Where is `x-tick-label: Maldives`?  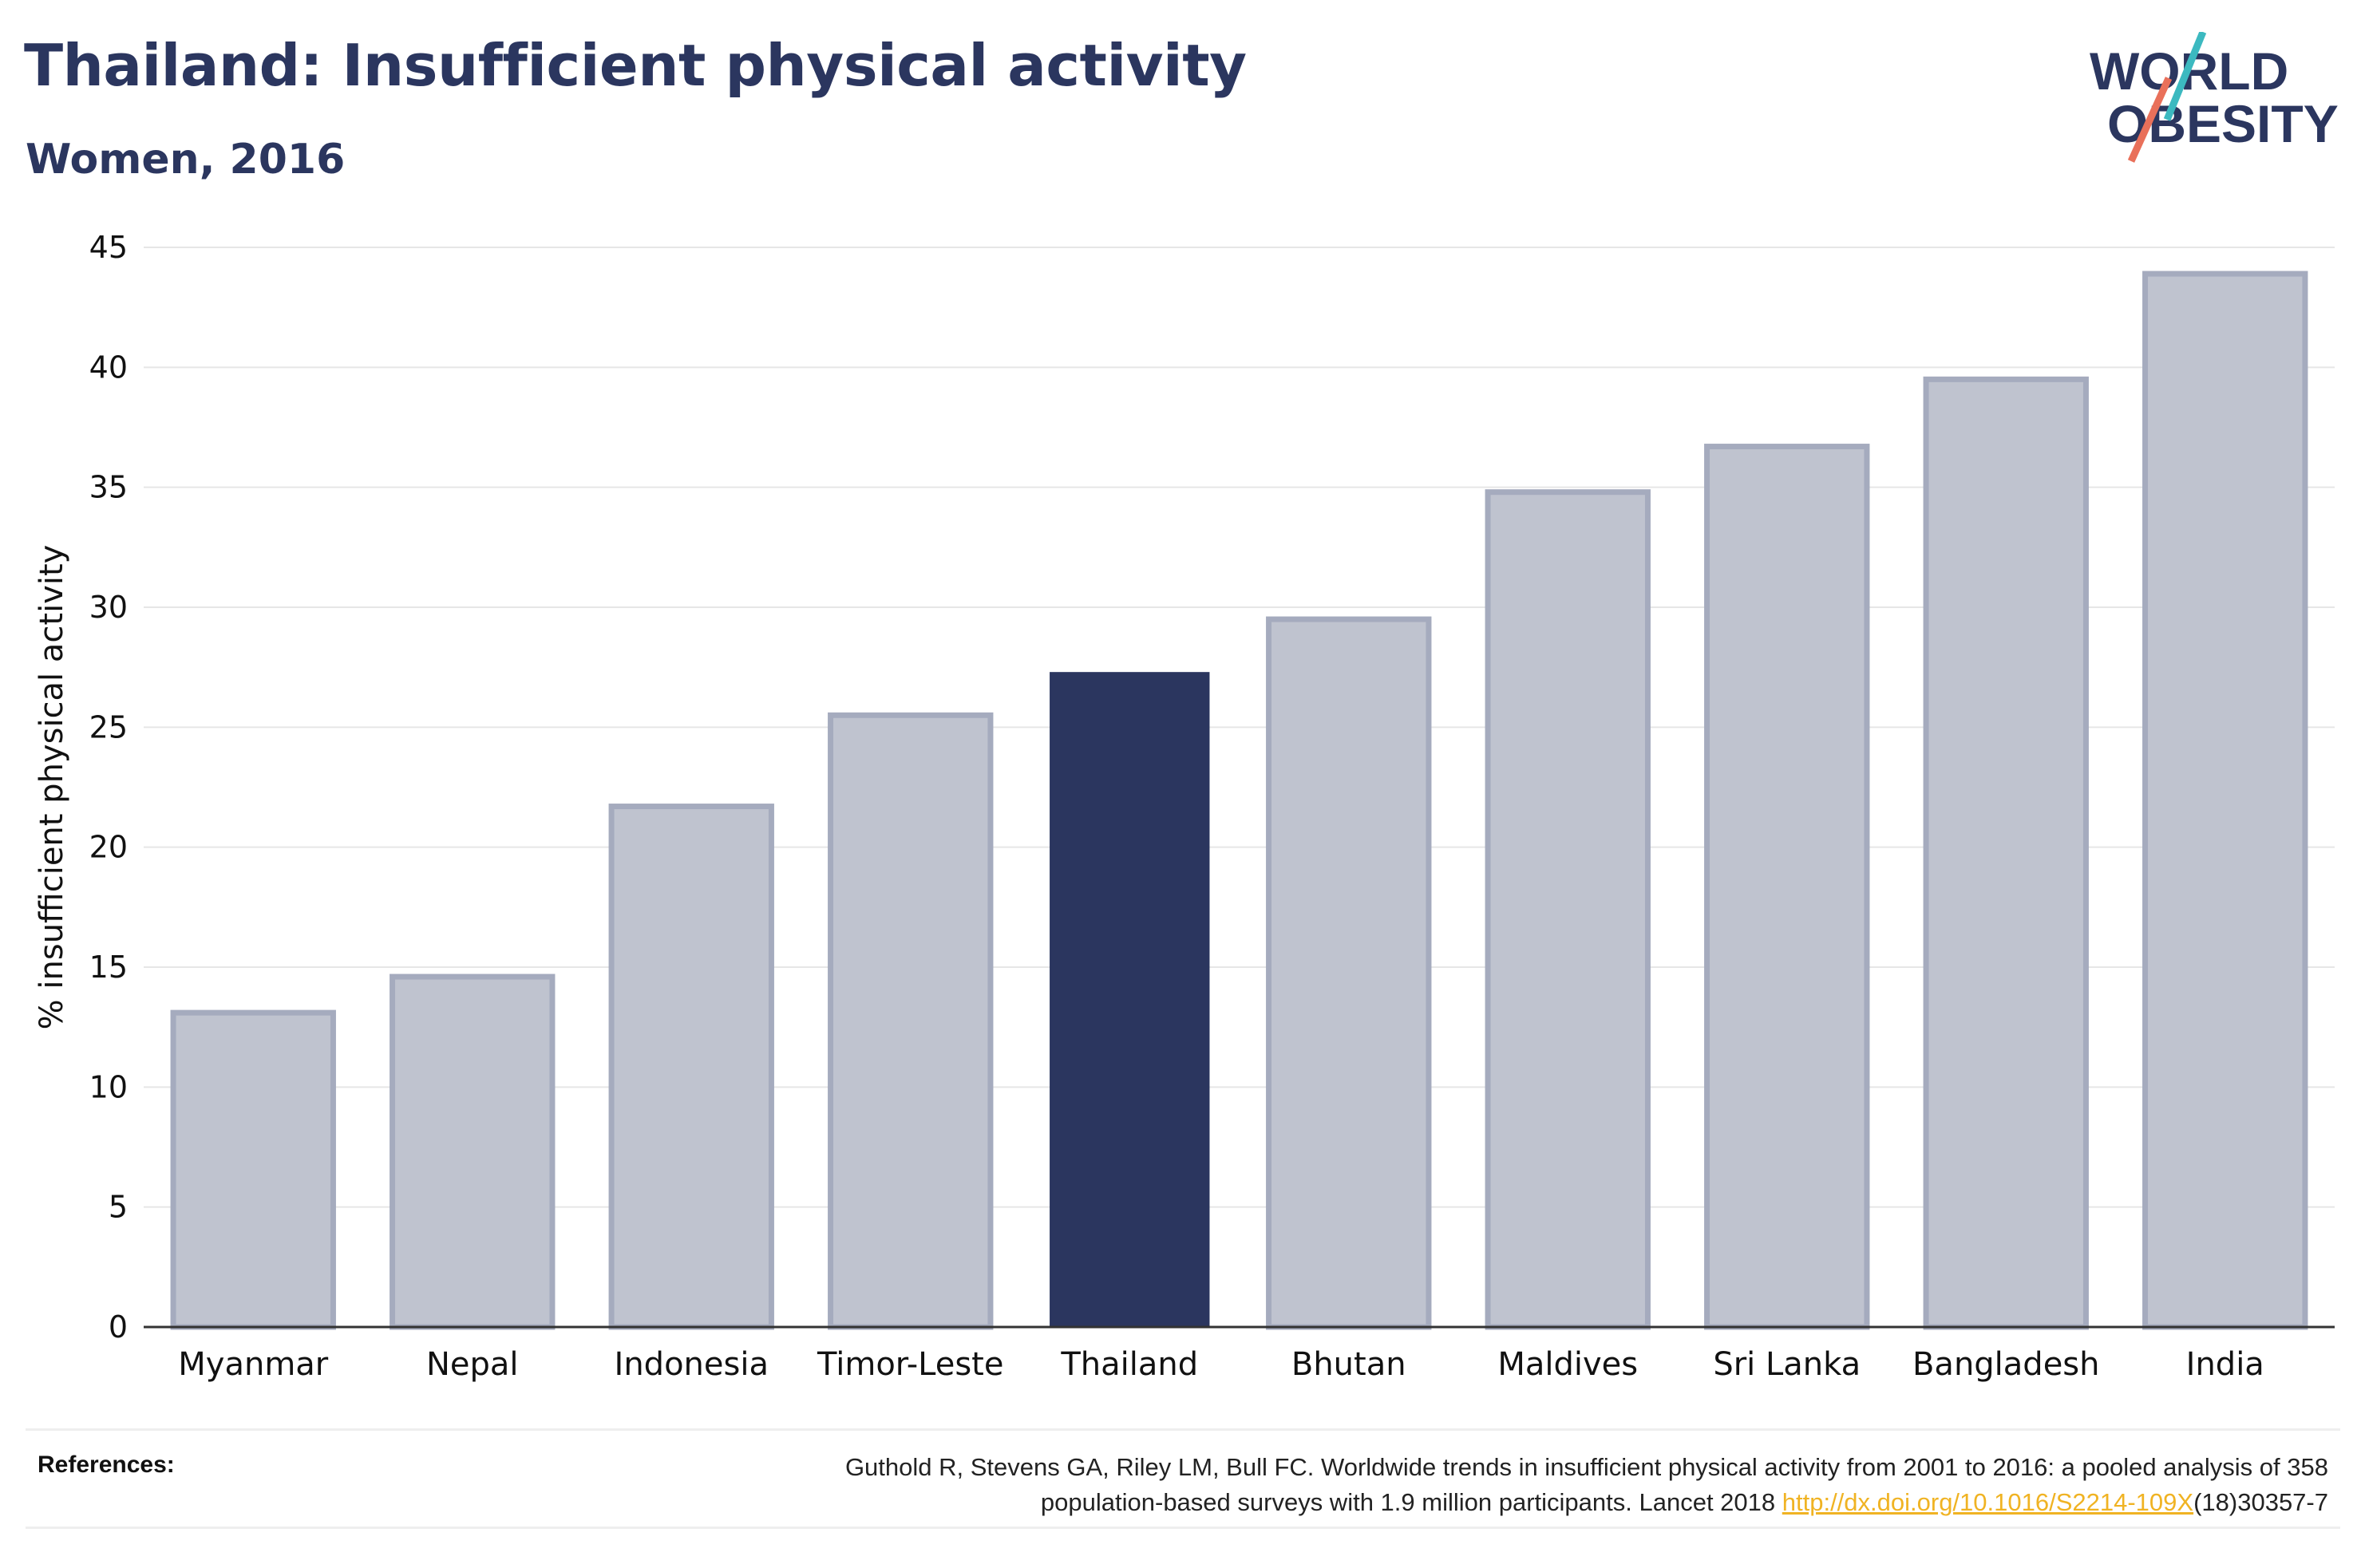 x-tick-label: Maldives is located at coordinates (1567, 1364).